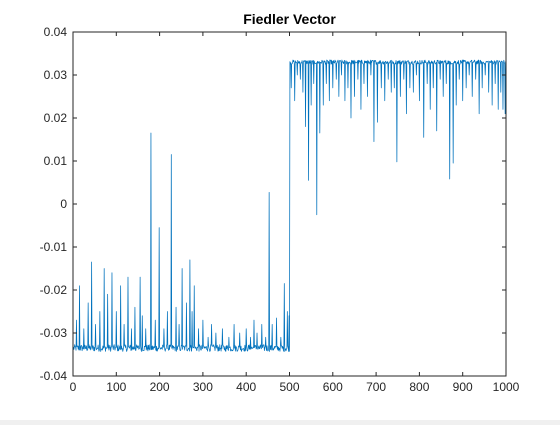 This screenshot has height=425, width=560. What do you see at coordinates (419, 387) in the screenshot?
I see `x-tick-label: 800` at bounding box center [419, 387].